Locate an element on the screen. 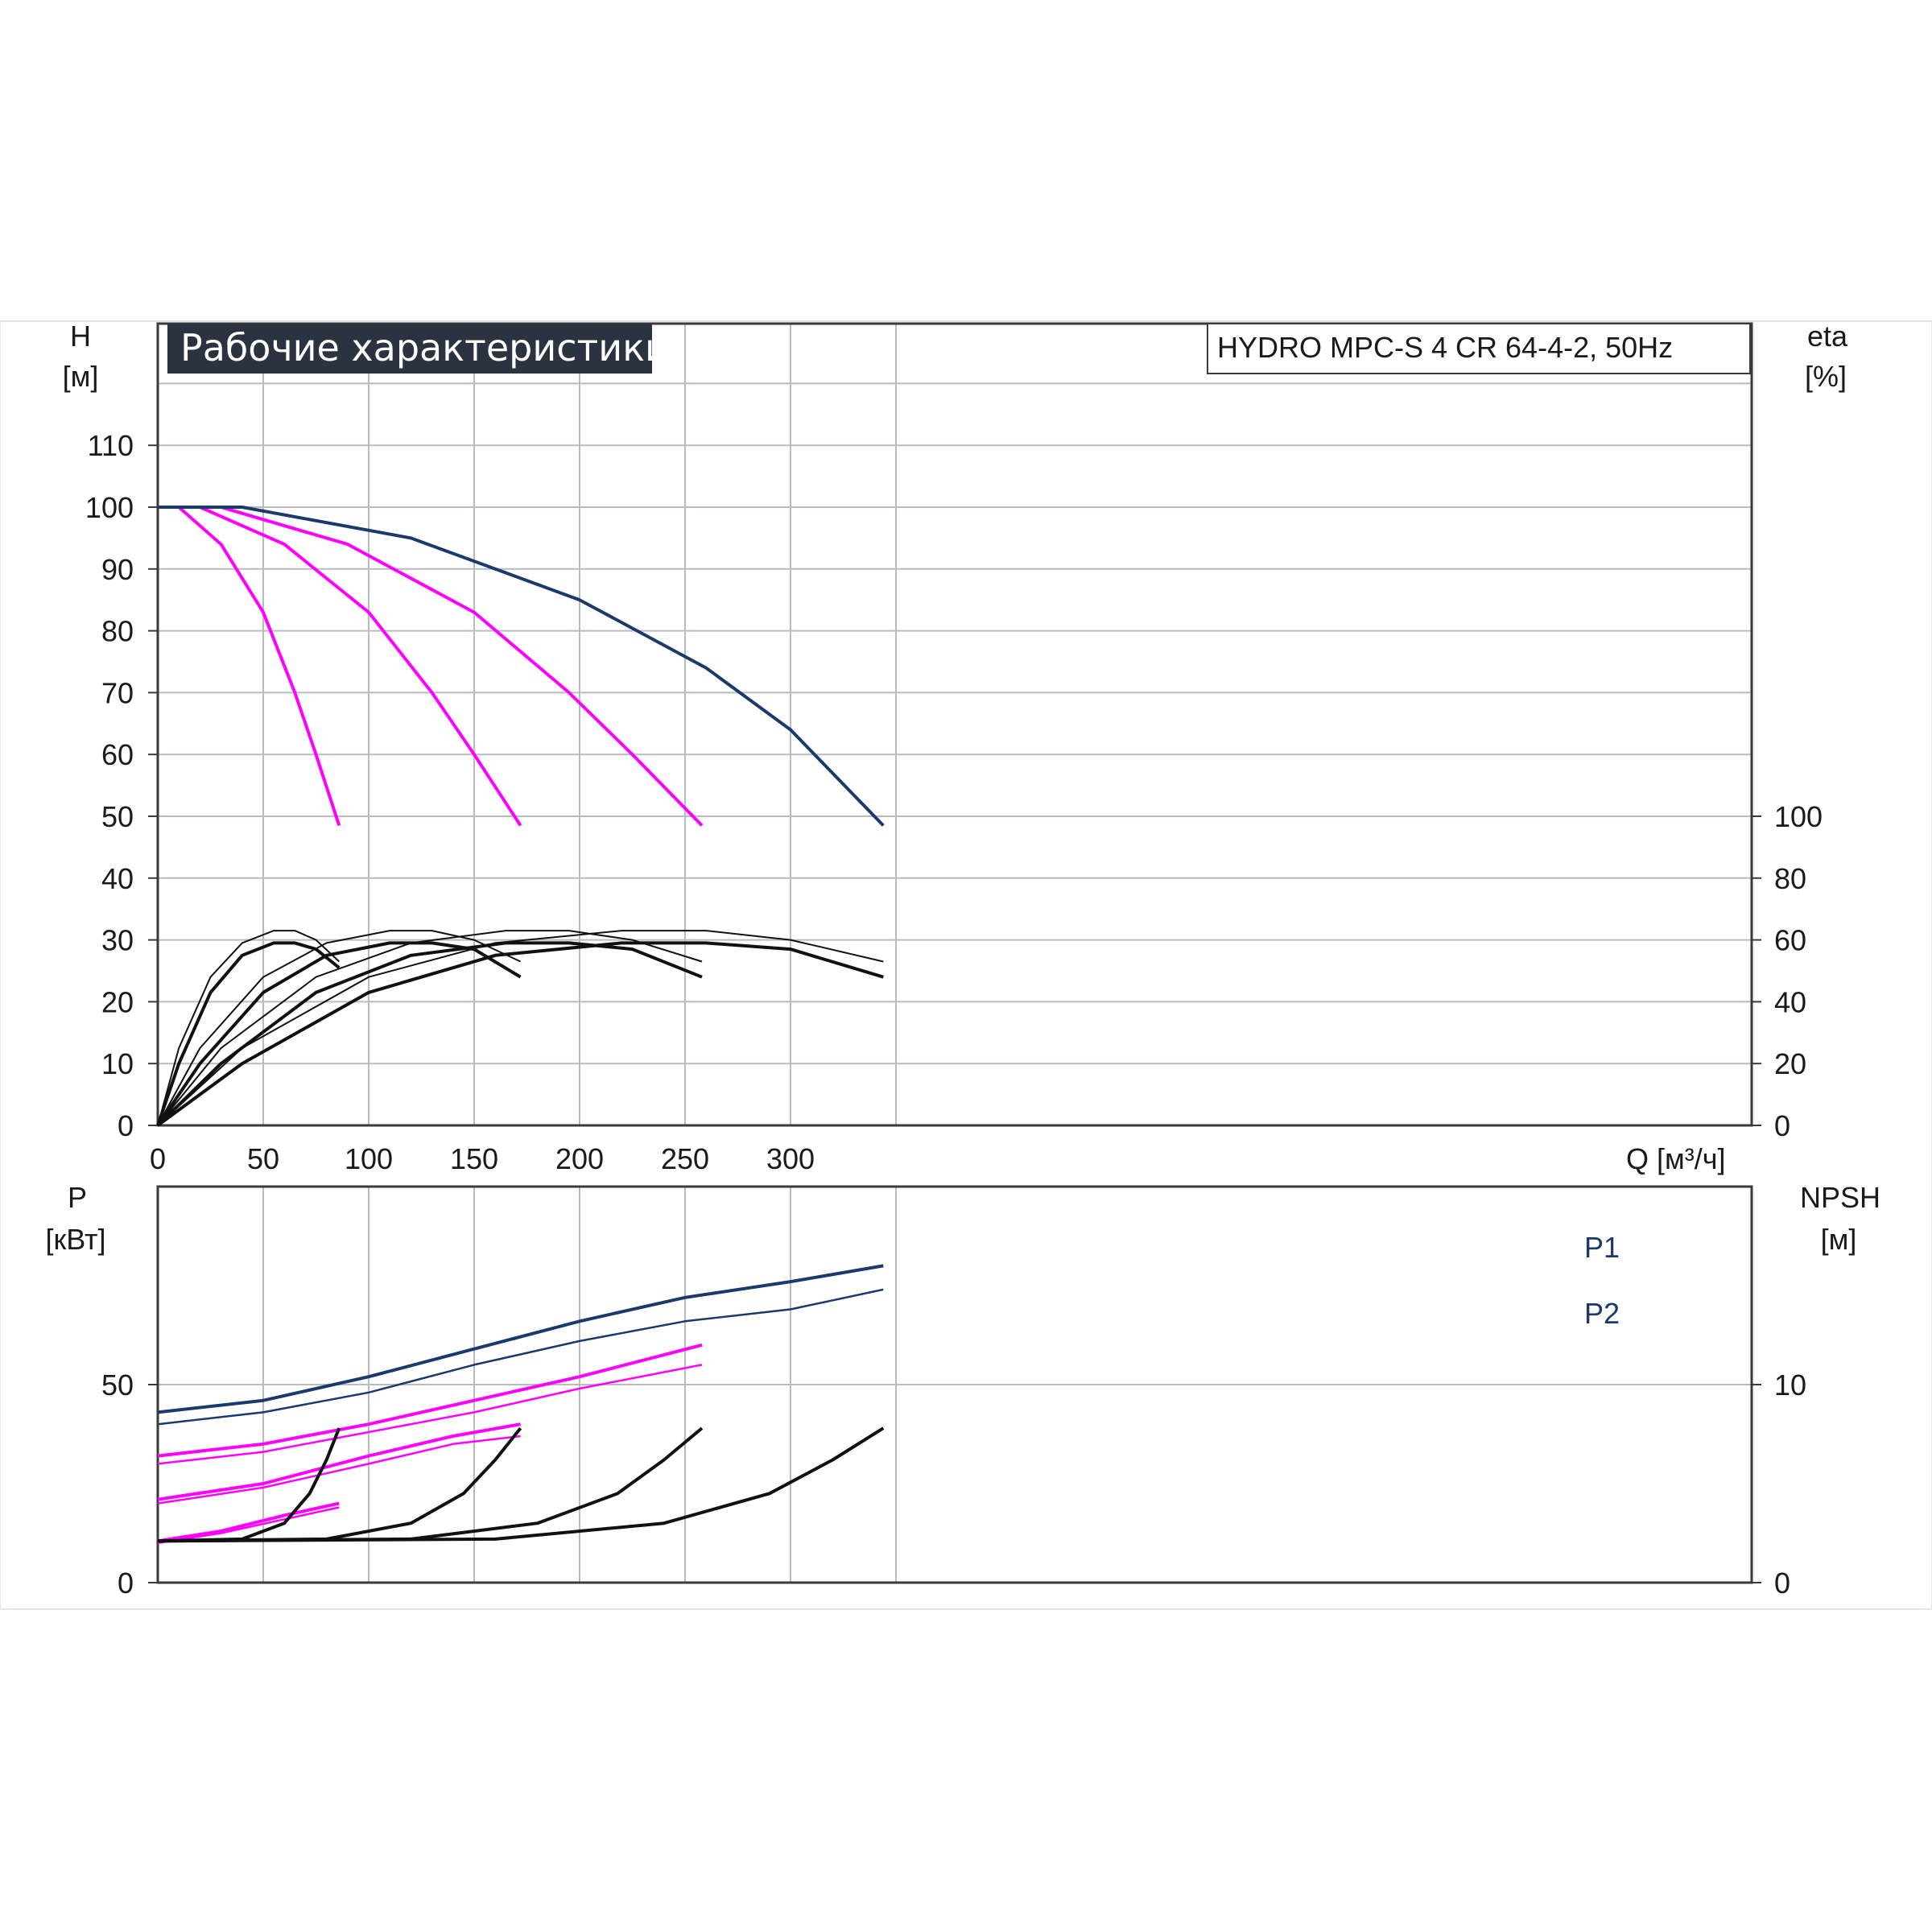 This screenshot has width=1932, height=1932. npsh-axis-unit: [м] is located at coordinates (1839, 1239).